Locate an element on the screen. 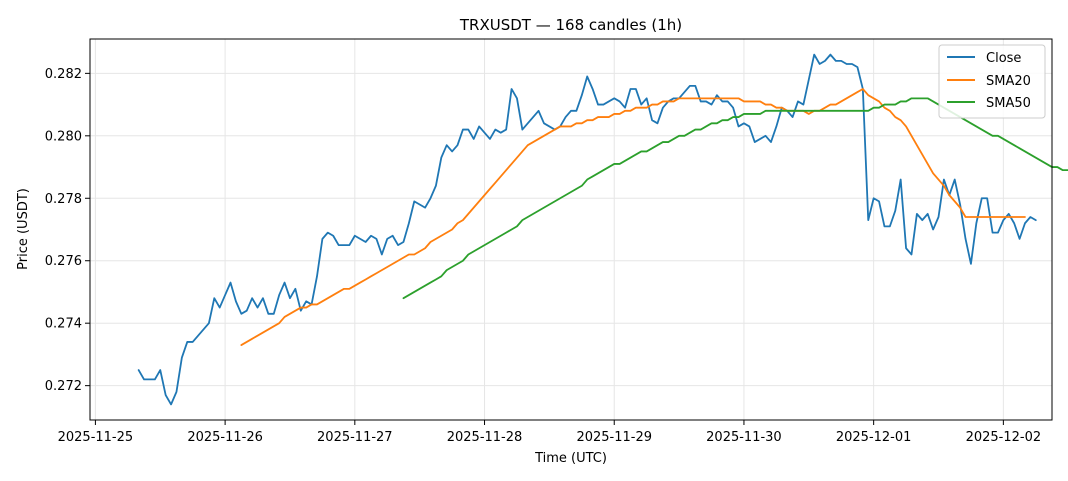  legend: Close SMA20 SMA50 is located at coordinates (992, 81).